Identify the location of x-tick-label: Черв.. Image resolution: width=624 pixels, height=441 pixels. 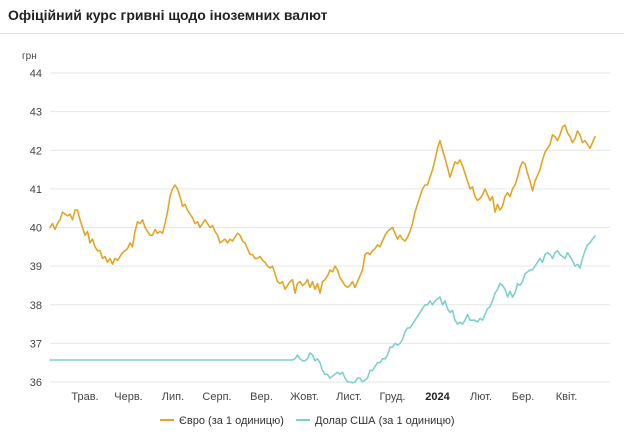
(128, 397).